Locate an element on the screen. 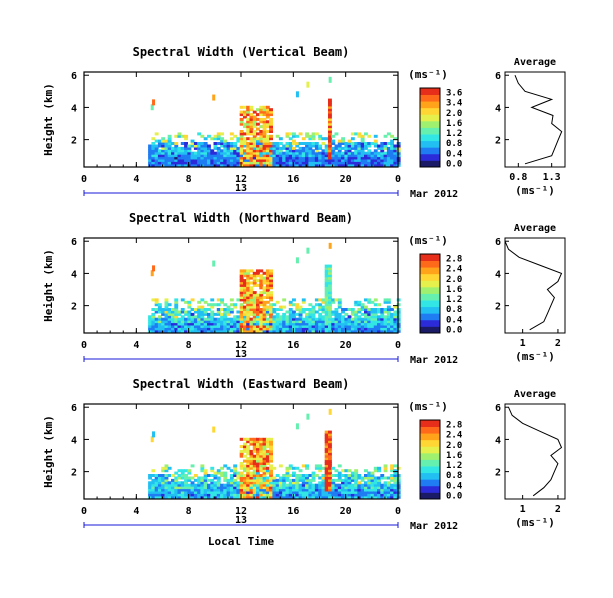  colorbar-swatch is located at coordinates (430, 489).